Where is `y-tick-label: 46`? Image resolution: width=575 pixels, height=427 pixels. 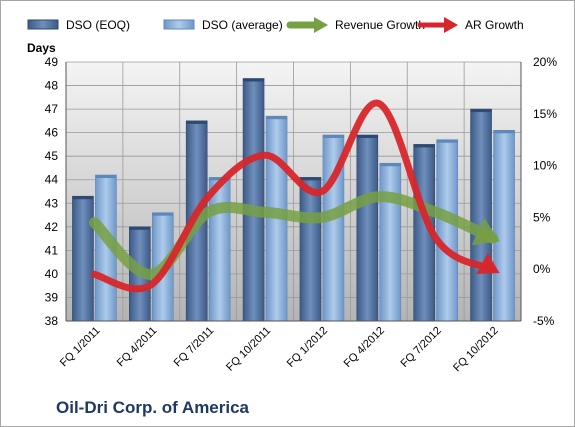
y-tick-label: 46 is located at coordinates (52, 133).